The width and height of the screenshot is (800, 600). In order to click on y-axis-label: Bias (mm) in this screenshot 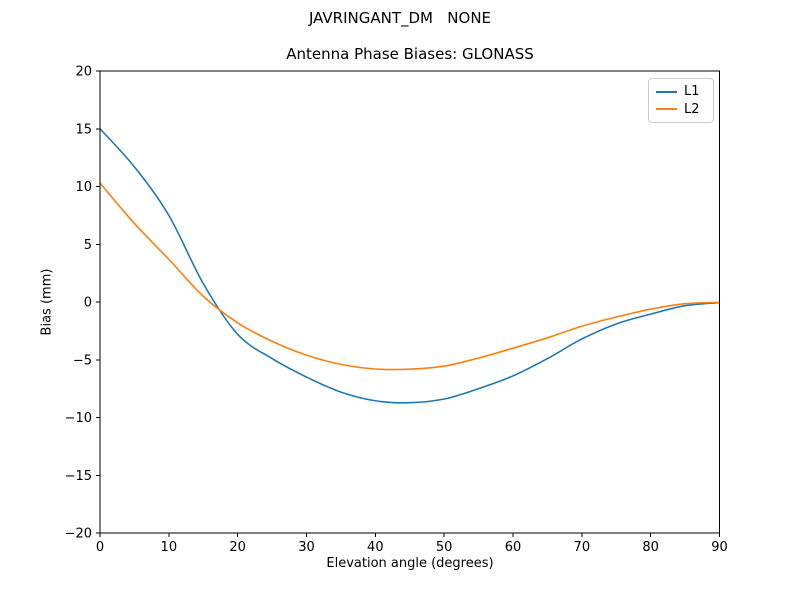, I will do `click(47, 302)`.